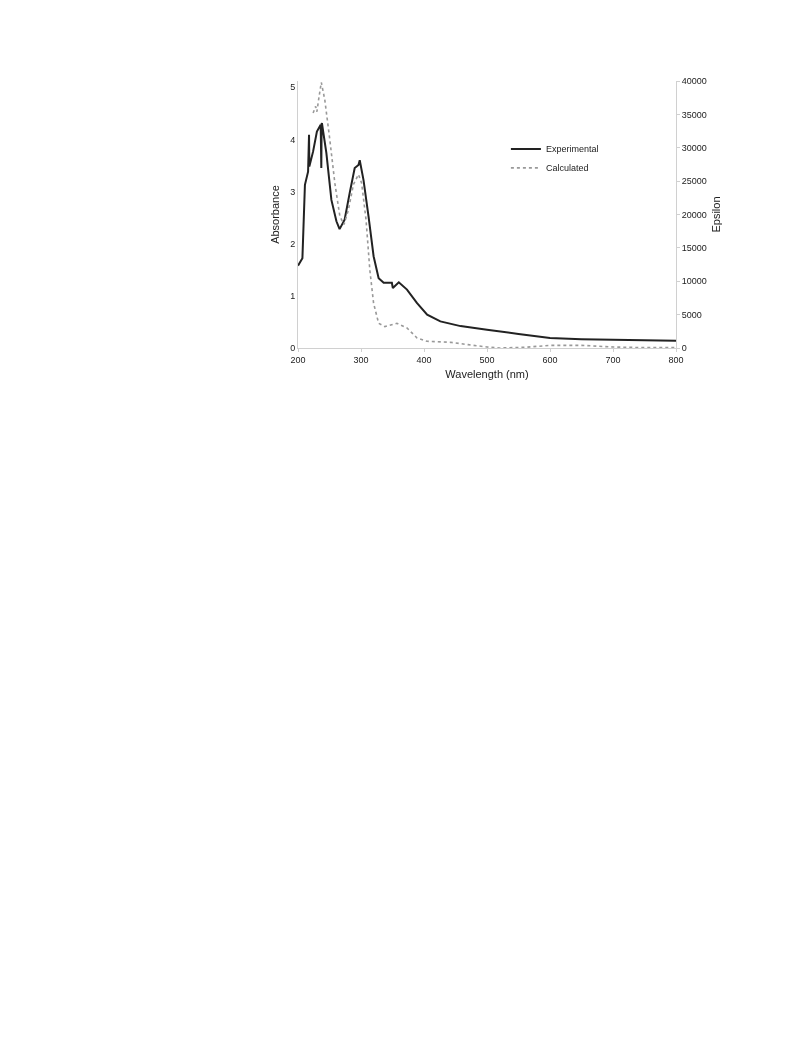 This screenshot has width=793, height=1053. What do you see at coordinates (694, 147) in the screenshot?
I see `y2-tick-label: 30000` at bounding box center [694, 147].